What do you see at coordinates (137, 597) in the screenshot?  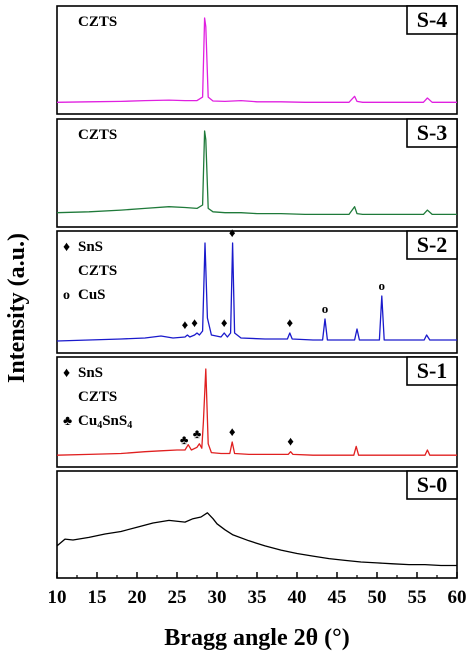 I see `x-tick-label: 20` at bounding box center [137, 597].